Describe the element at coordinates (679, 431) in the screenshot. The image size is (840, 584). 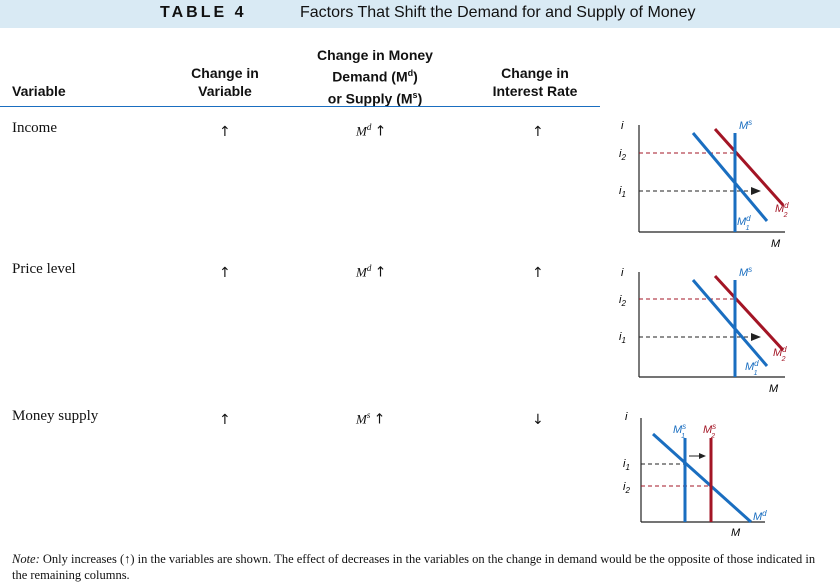
I see `ms1-label: Ms 1` at that location.